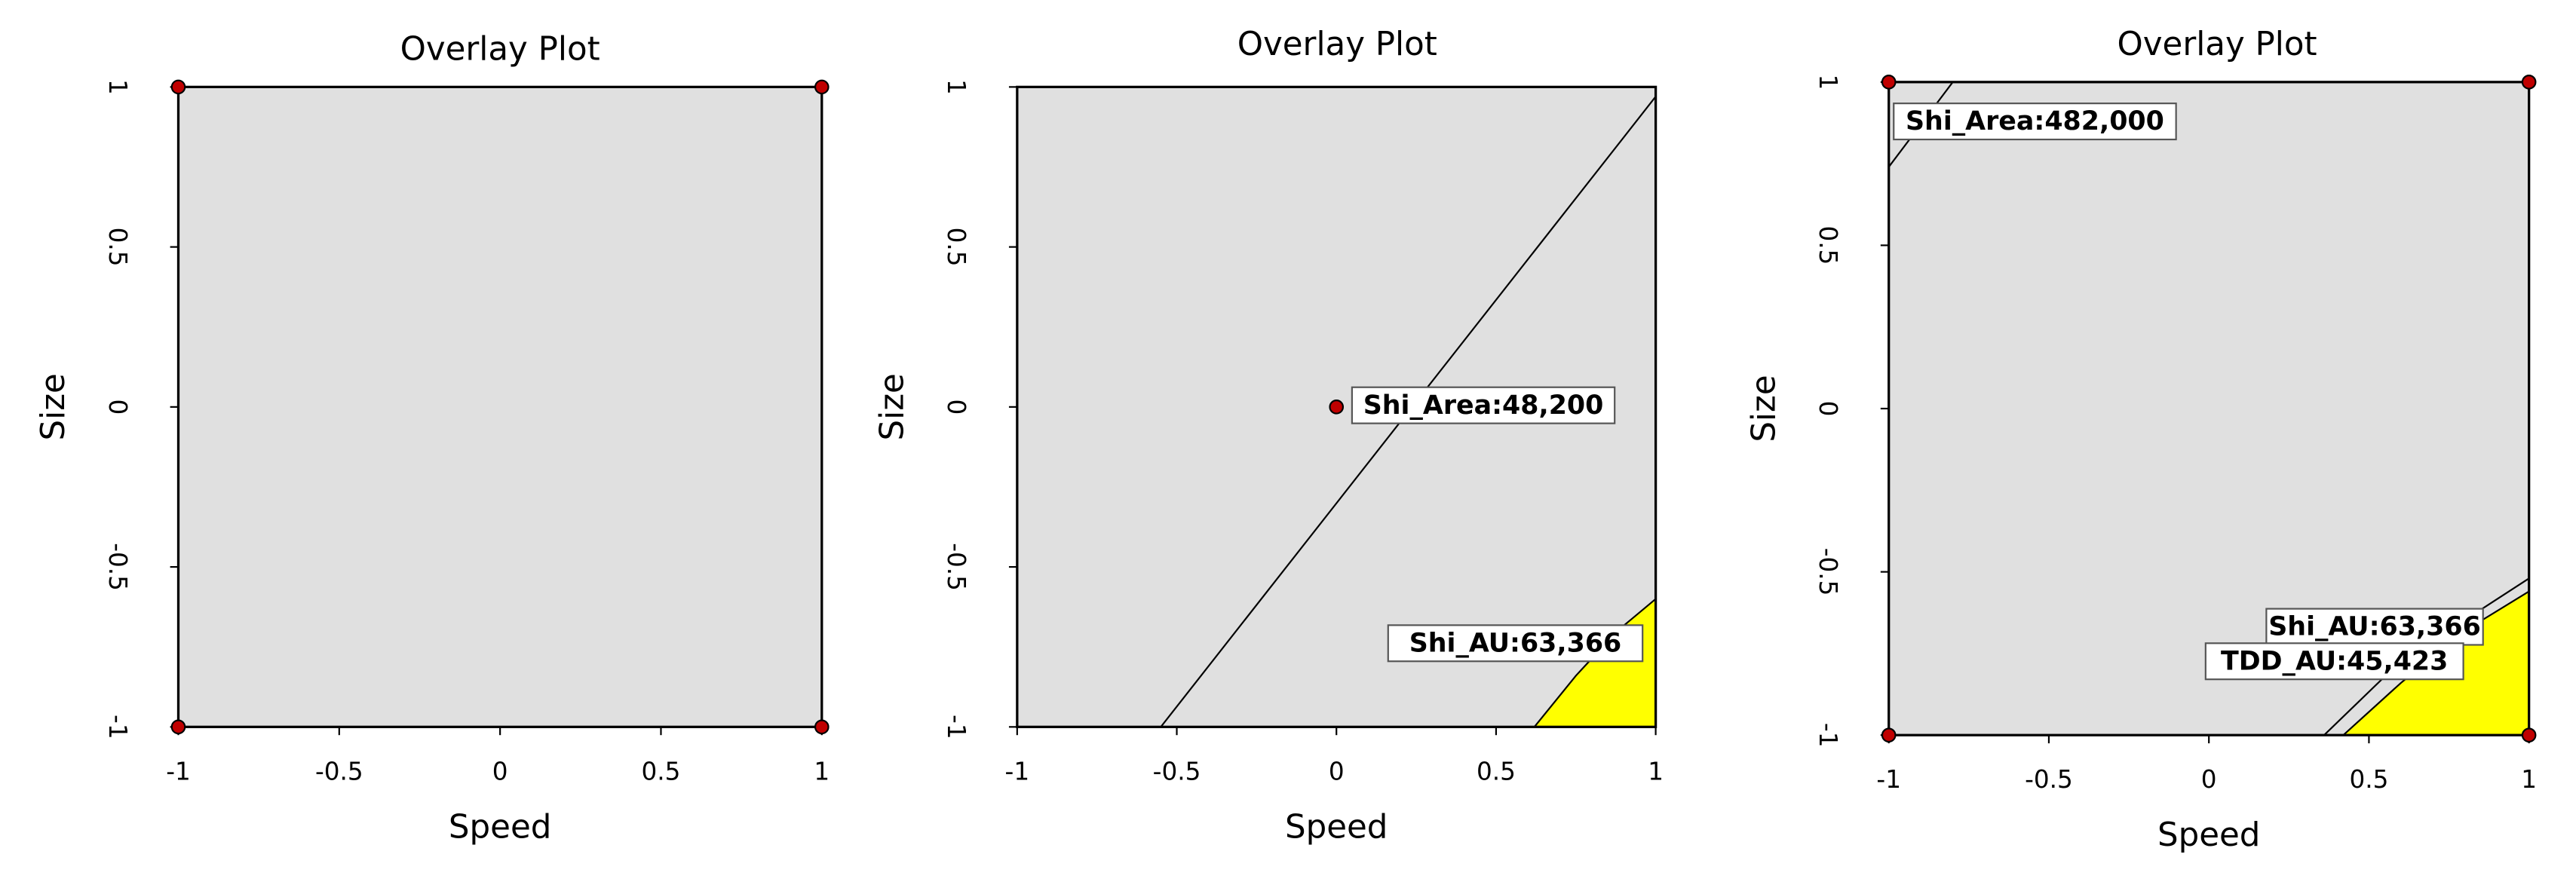  I want to click on contour-label: TDD_AU:45,423, so click(2334, 661).